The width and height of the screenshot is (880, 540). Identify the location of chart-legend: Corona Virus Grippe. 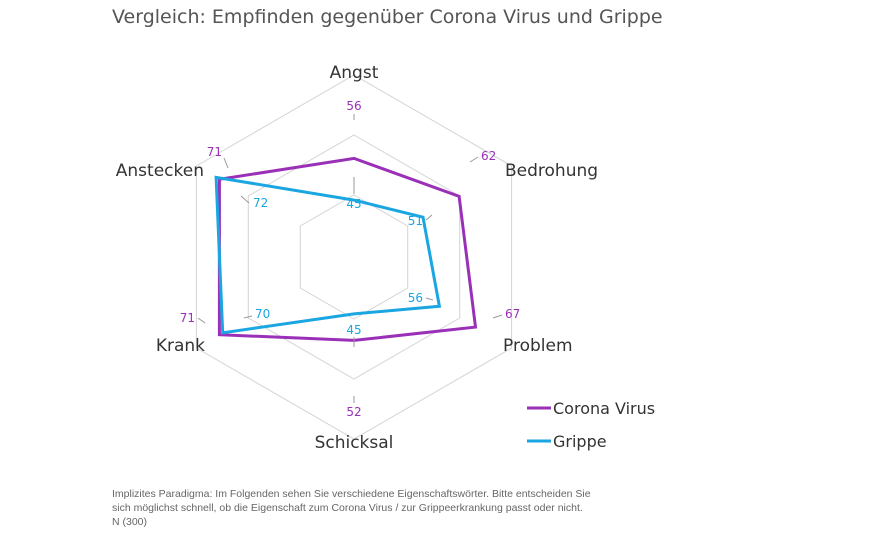
(591, 425).